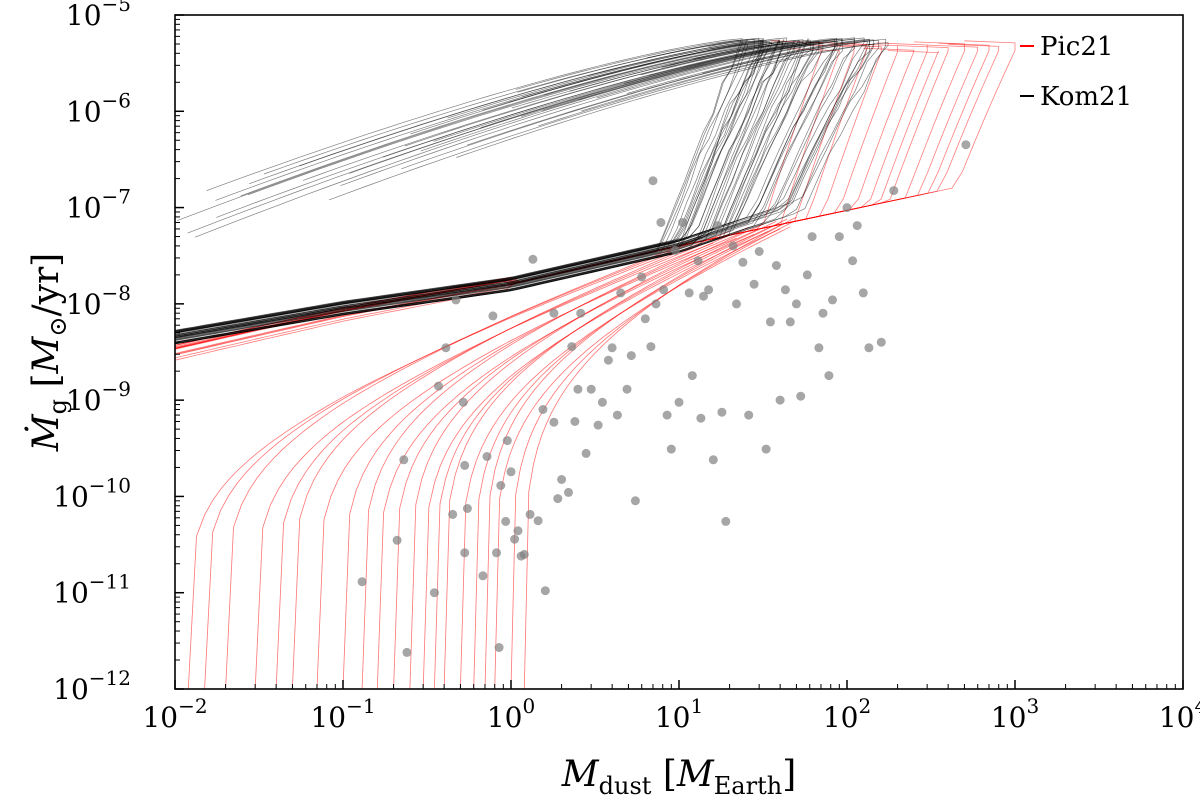 The height and width of the screenshot is (804, 1200). Describe the element at coordinates (679, 714) in the screenshot. I see `x-tick-label: 10¹` at that location.